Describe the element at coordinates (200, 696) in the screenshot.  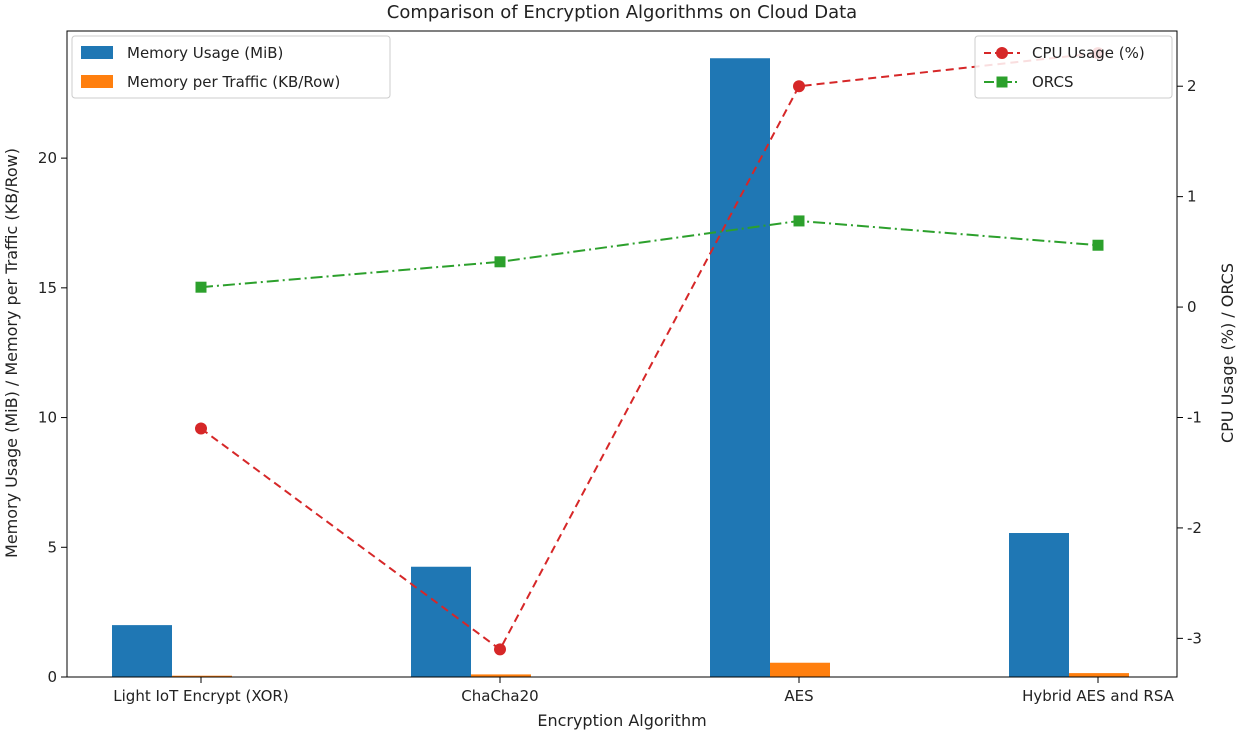
I see `x-tick-label-0: Light IoT Encrypt (XOR)` at that location.